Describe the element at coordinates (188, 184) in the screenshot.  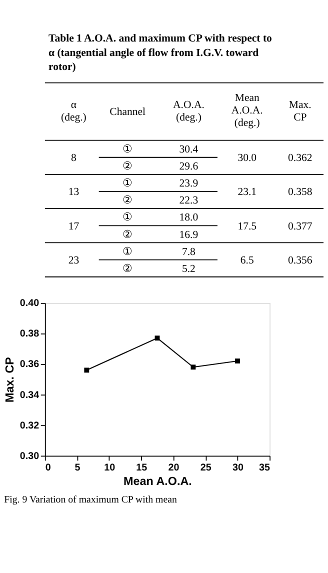
I see `text: 23.9` at that location.